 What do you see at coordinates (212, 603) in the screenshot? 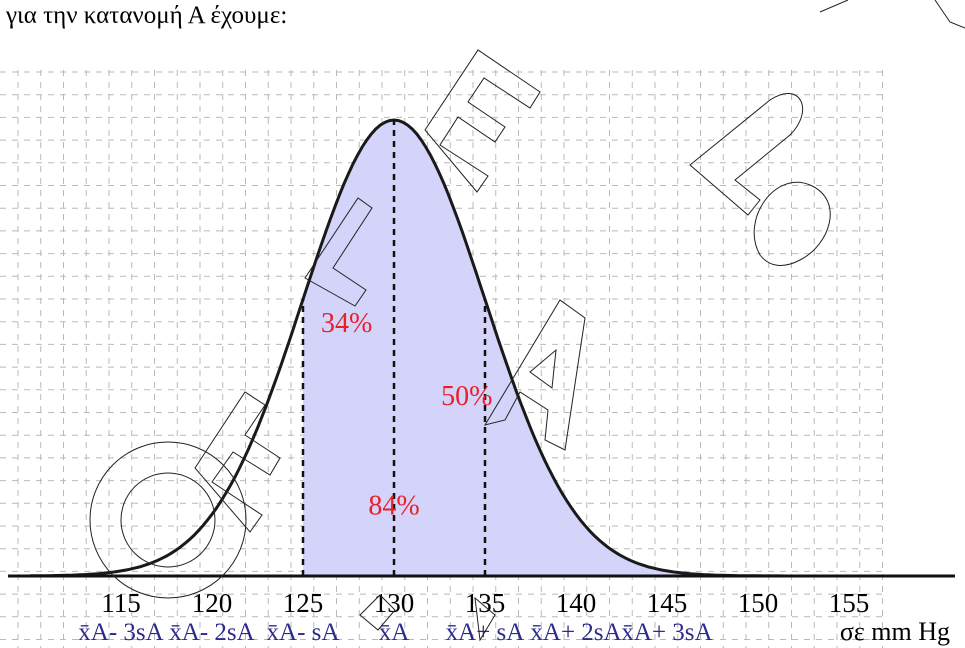
I see `x-tick-label: 120` at bounding box center [212, 603].